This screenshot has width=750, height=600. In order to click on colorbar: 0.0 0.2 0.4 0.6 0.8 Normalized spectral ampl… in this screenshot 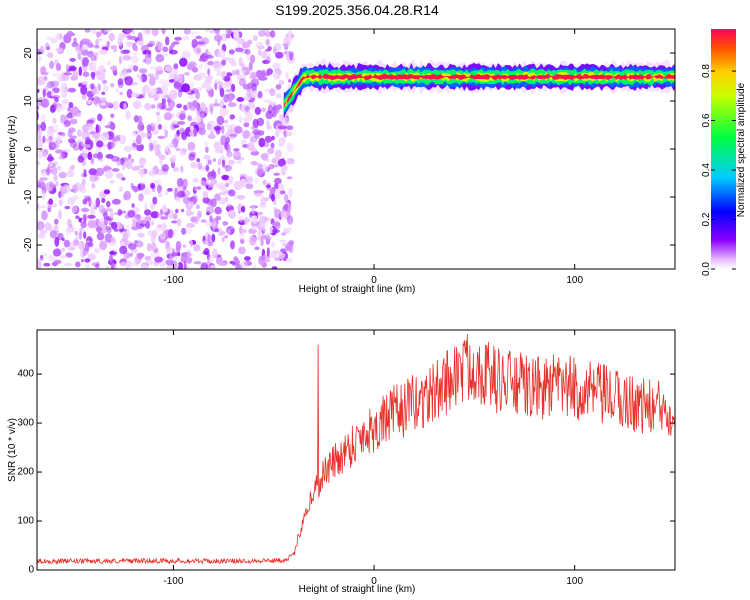, I will do `click(724, 152)`.